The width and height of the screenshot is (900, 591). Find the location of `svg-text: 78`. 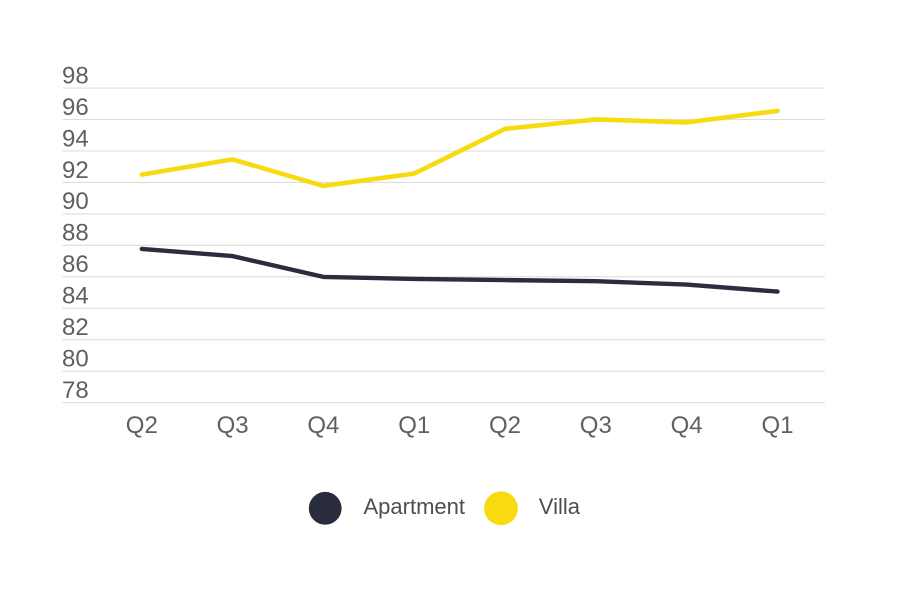

svg-text: 78 is located at coordinates (75, 390).